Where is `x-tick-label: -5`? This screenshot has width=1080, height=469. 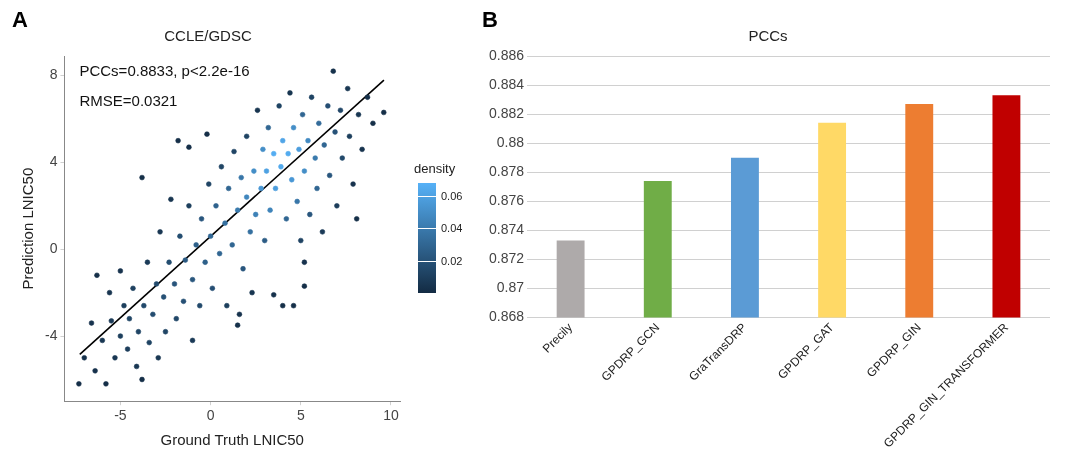 x-tick-label: -5 is located at coordinates (120, 415).